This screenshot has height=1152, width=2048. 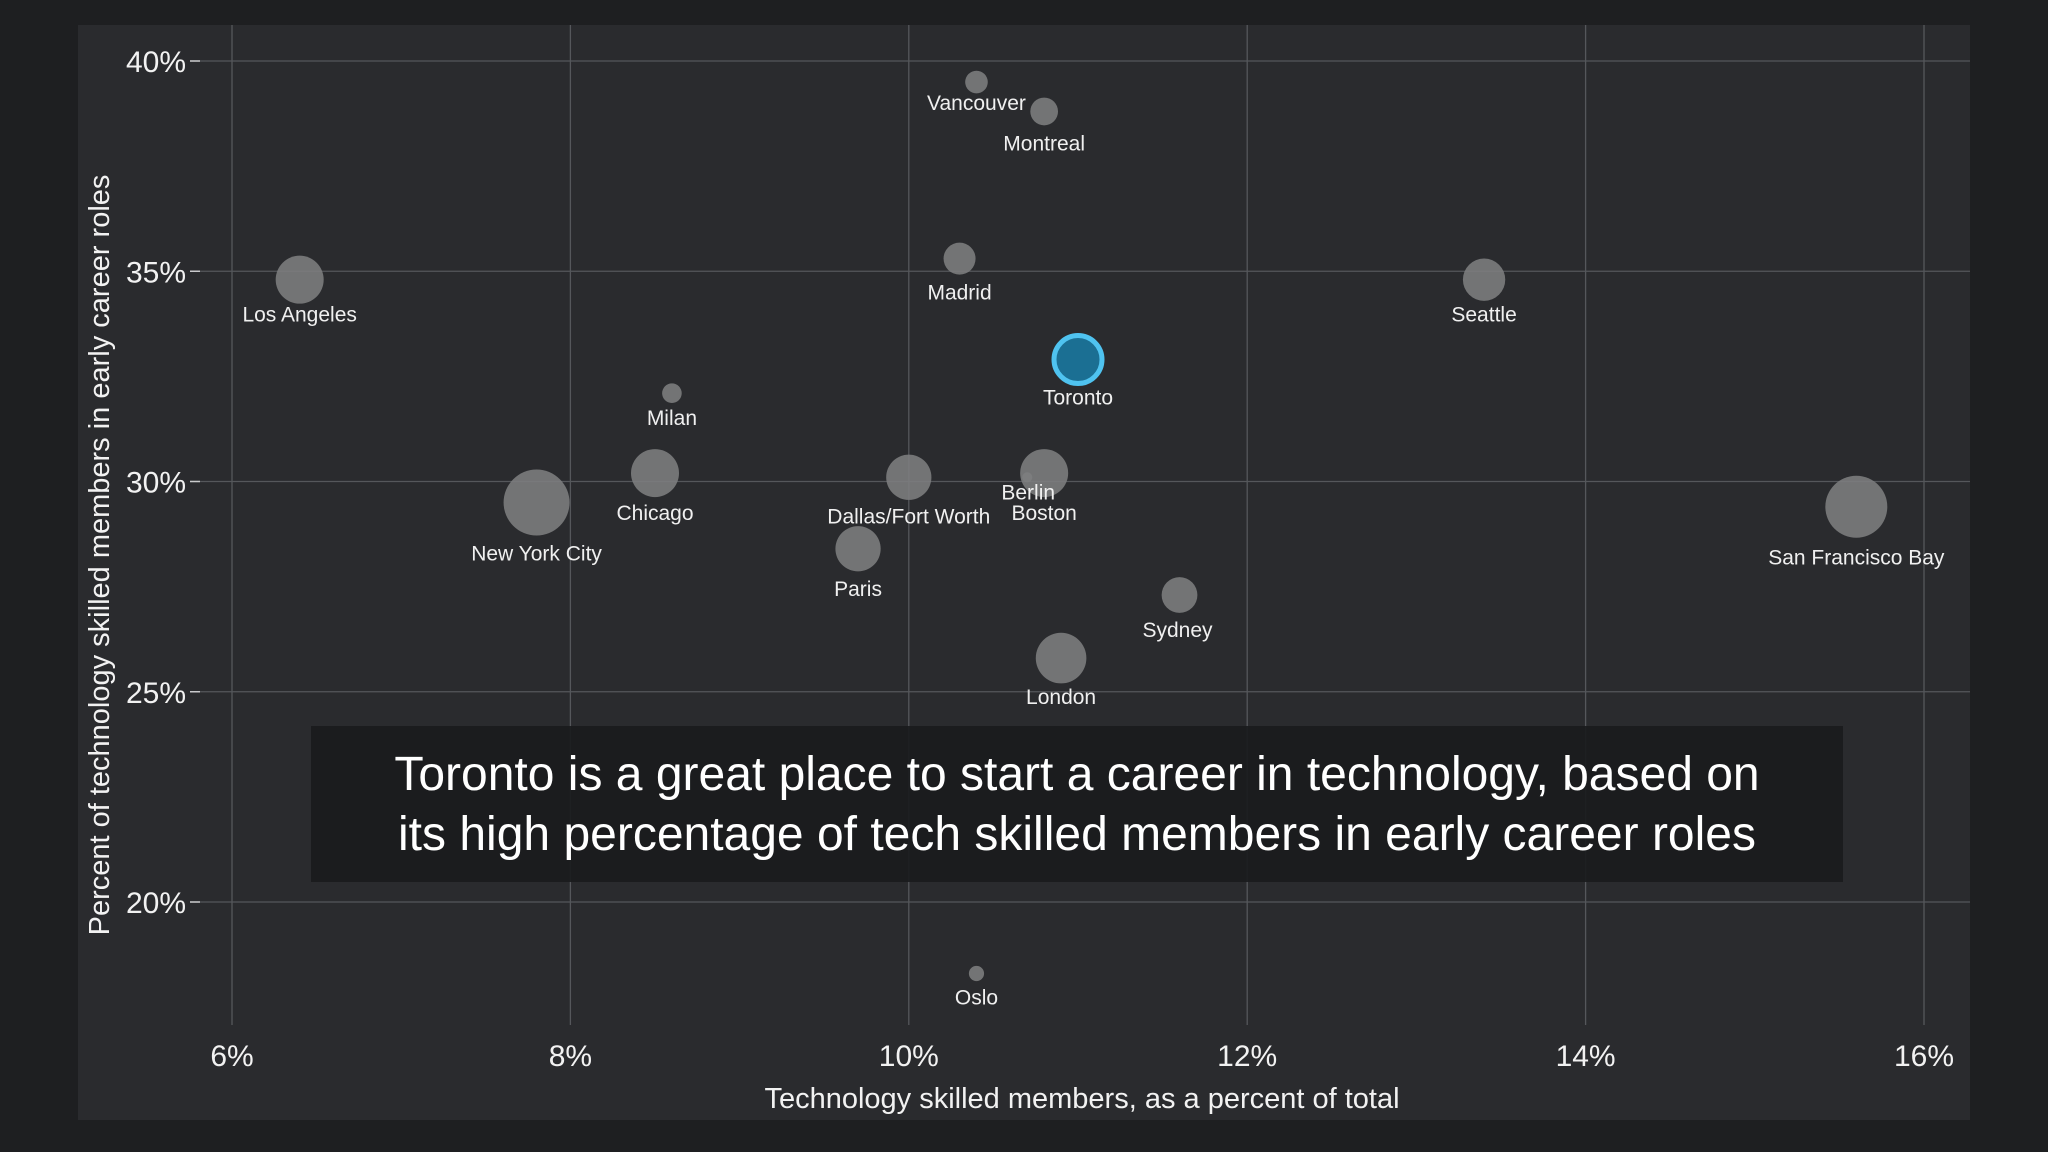 What do you see at coordinates (231, 1056) in the screenshot?
I see `x-tick-label: 6%` at bounding box center [231, 1056].